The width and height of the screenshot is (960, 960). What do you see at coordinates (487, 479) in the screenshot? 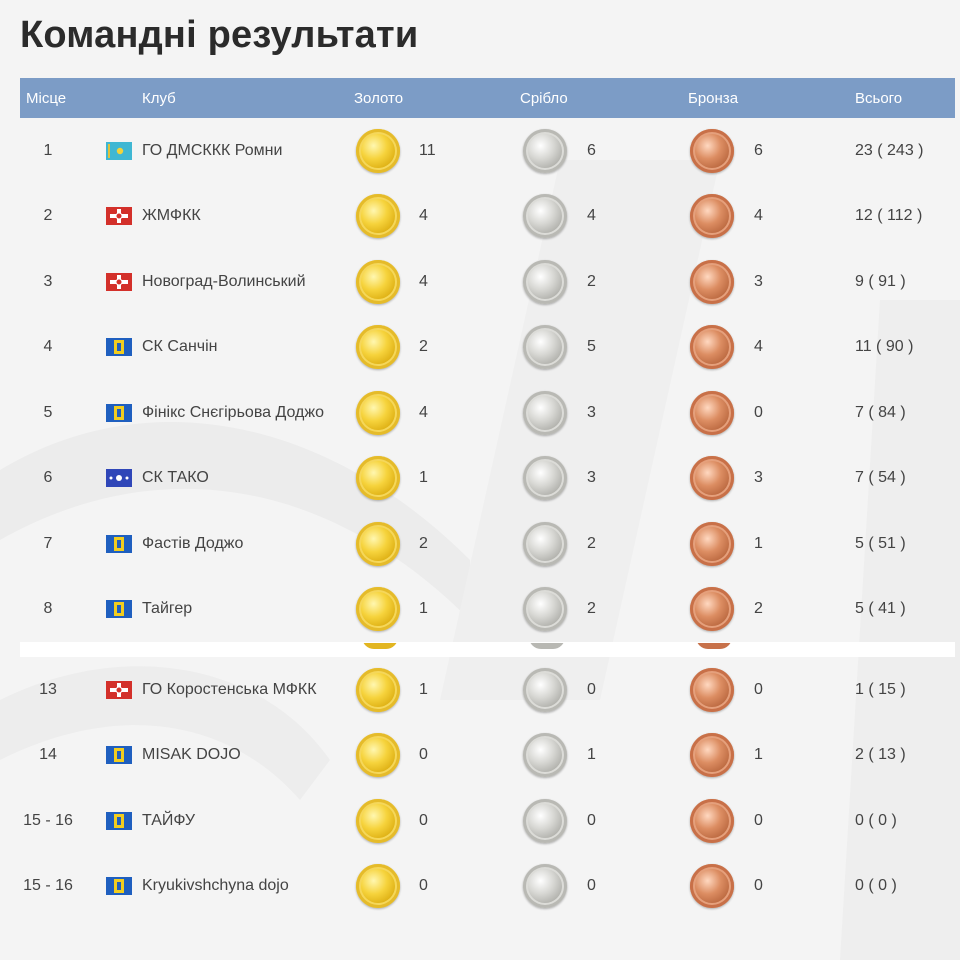
I see `table-row: 6 СК ТАКО 1 3 3 7 ( 54 )` at bounding box center [487, 479].